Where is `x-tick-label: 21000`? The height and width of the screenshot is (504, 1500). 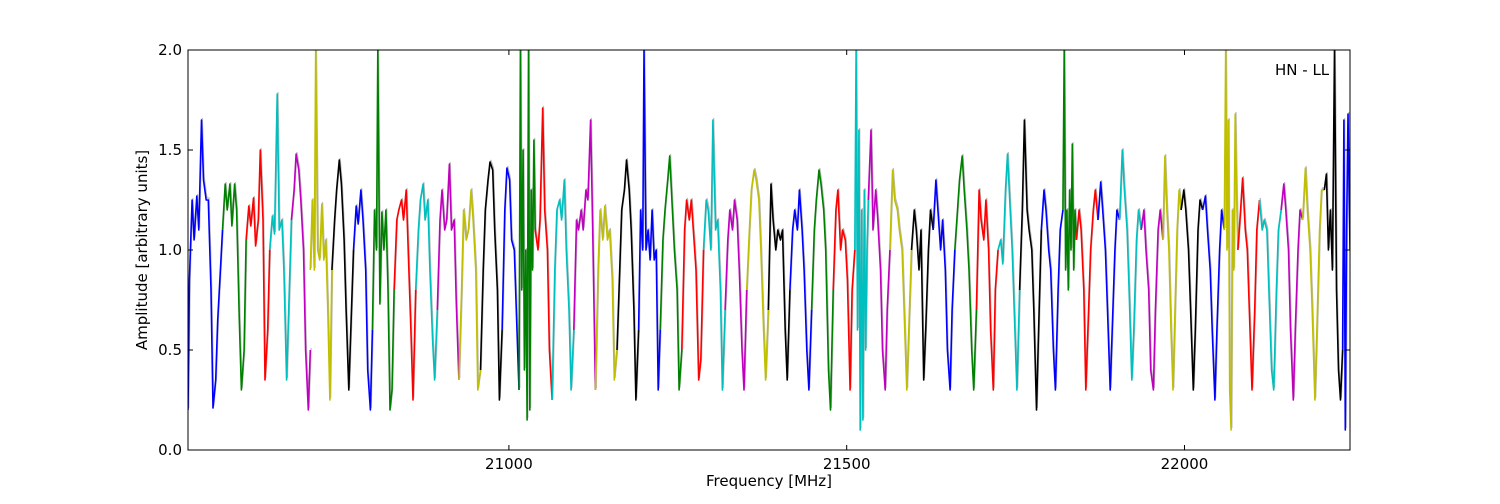
x-tick-label: 21000 is located at coordinates (509, 464).